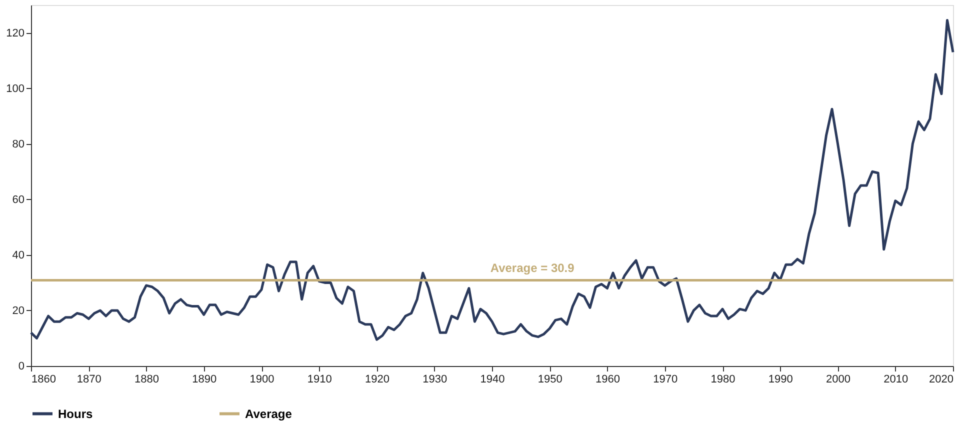 The width and height of the screenshot is (968, 432). I want to click on x-tick-label: 2010, so click(896, 380).